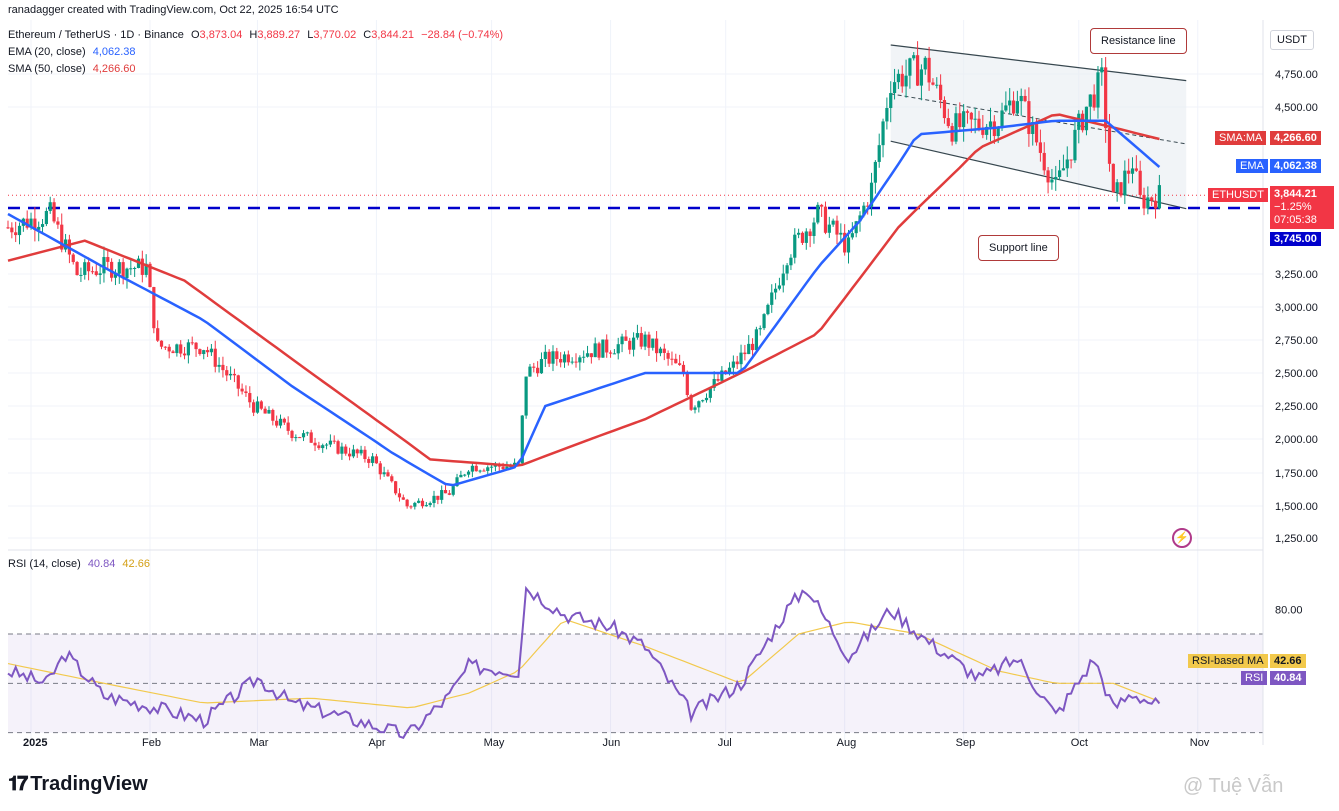  I want to click on sma-axis-value: 4,266.60, so click(1295, 138).